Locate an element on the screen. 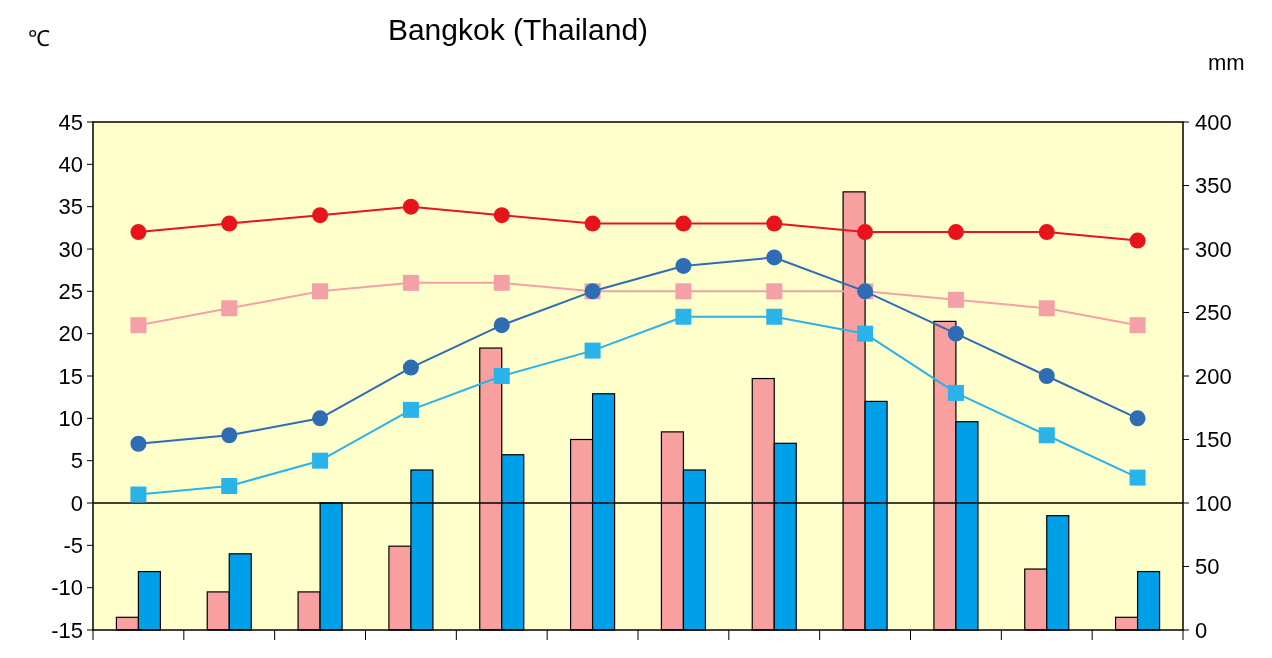 The image size is (1272, 658). y-tick-label: 10 is located at coordinates (70, 419).